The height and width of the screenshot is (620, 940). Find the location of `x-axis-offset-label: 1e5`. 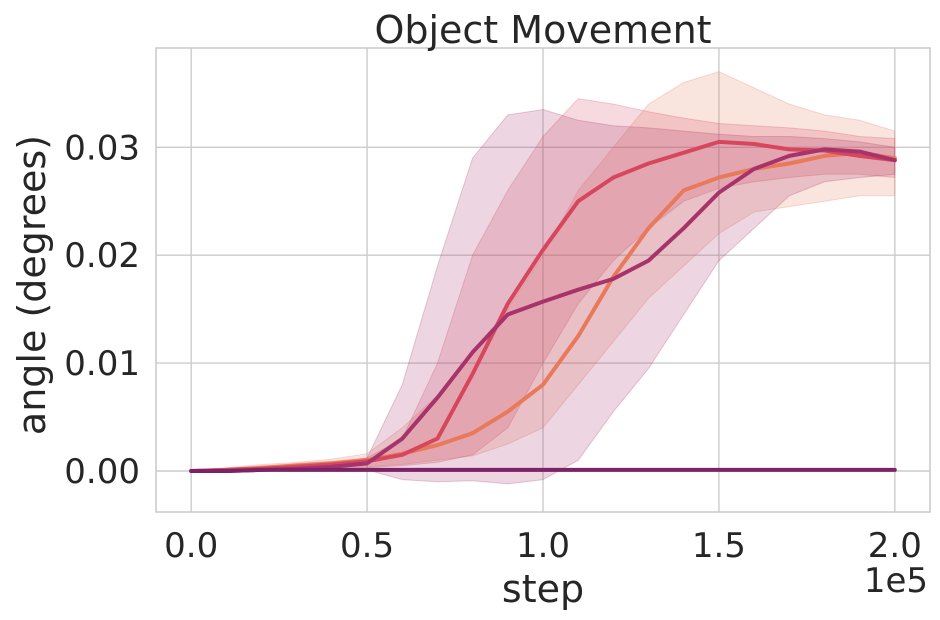

x-axis-offset-label: 1e5 is located at coordinates (896, 581).